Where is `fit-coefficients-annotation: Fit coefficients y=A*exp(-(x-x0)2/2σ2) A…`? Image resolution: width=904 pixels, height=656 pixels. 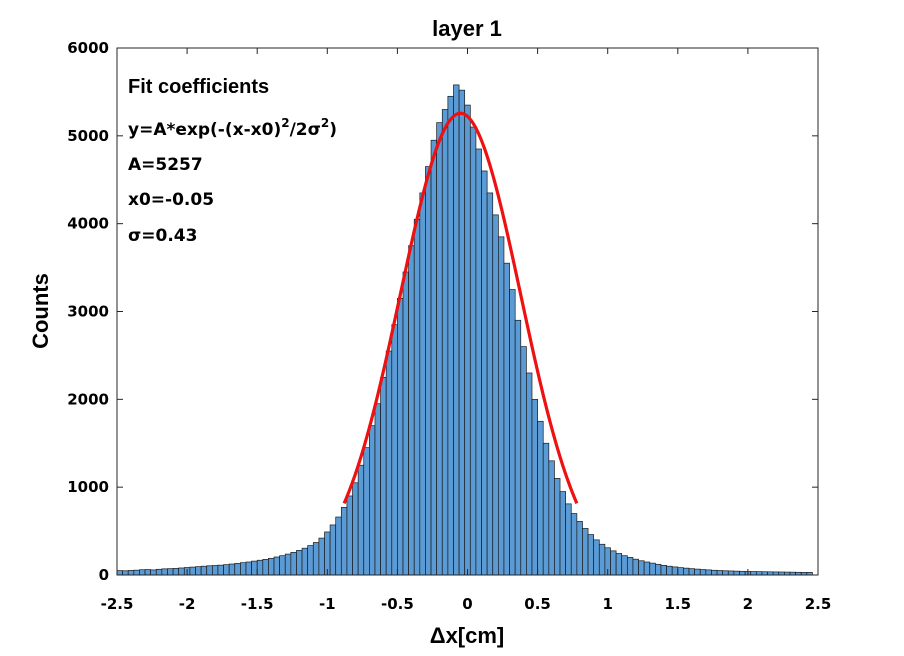
fit-coefficients-annotation: Fit coefficients y=A*exp(-(x-x0)2/2σ2) A… is located at coordinates (232, 161).